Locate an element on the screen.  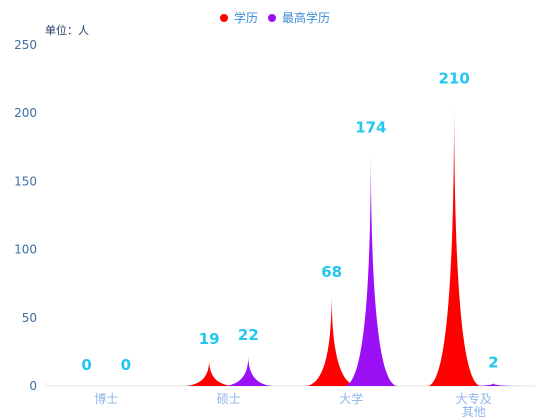
category-label-line: 博士 is located at coordinates (106, 398).